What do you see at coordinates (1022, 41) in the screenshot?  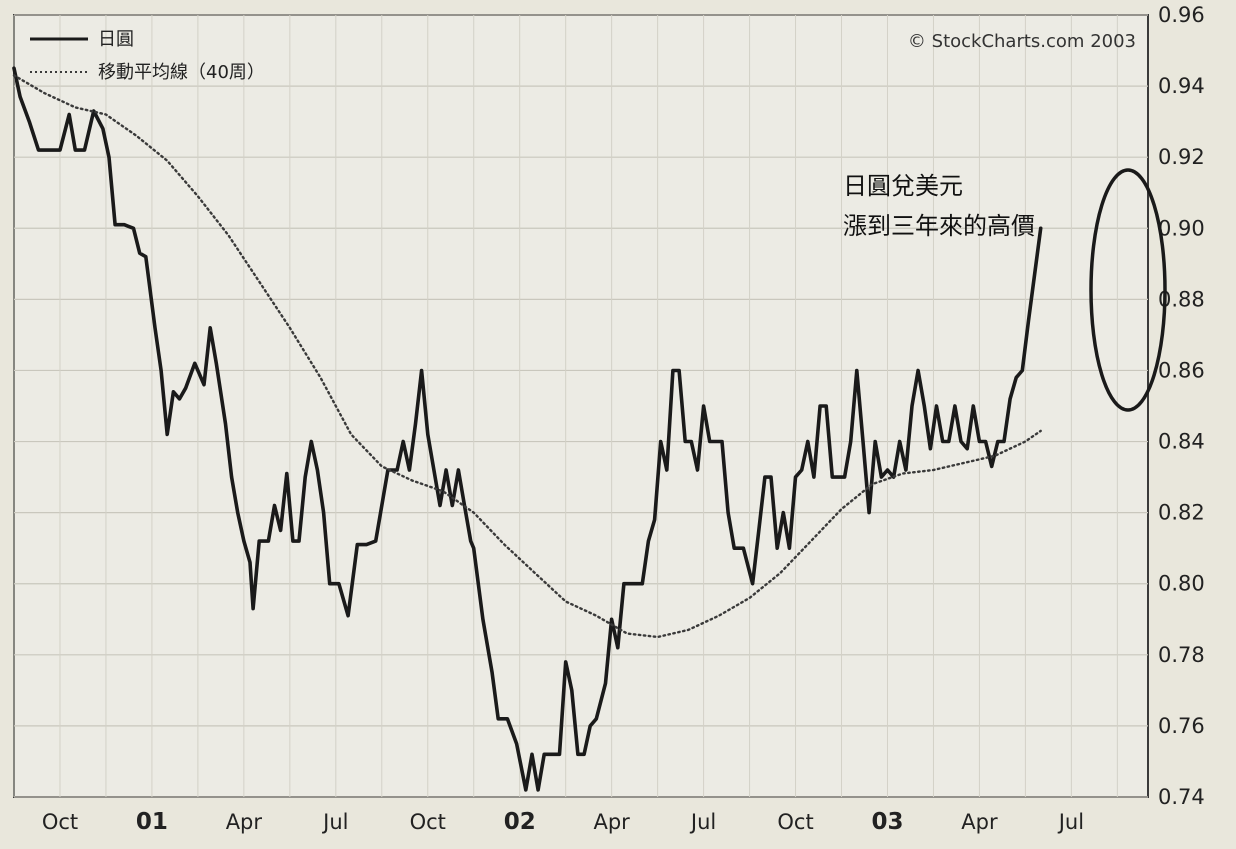 I see `copyright-text: © StockCharts.com 2003` at bounding box center [1022, 41].